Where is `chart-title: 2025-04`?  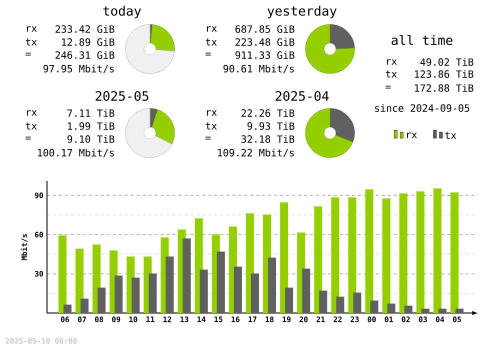
chart-title: 2025-04 is located at coordinates (302, 96).